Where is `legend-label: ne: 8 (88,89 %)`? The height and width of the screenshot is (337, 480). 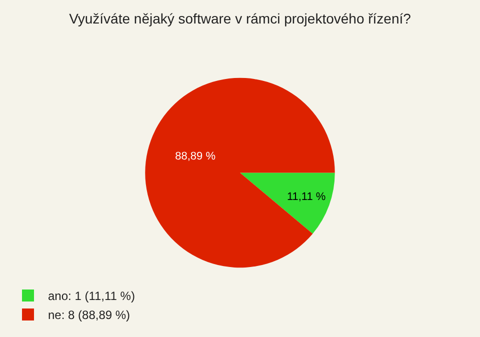
legend-label: ne: 8 (88,89 %) is located at coordinates (89, 315).